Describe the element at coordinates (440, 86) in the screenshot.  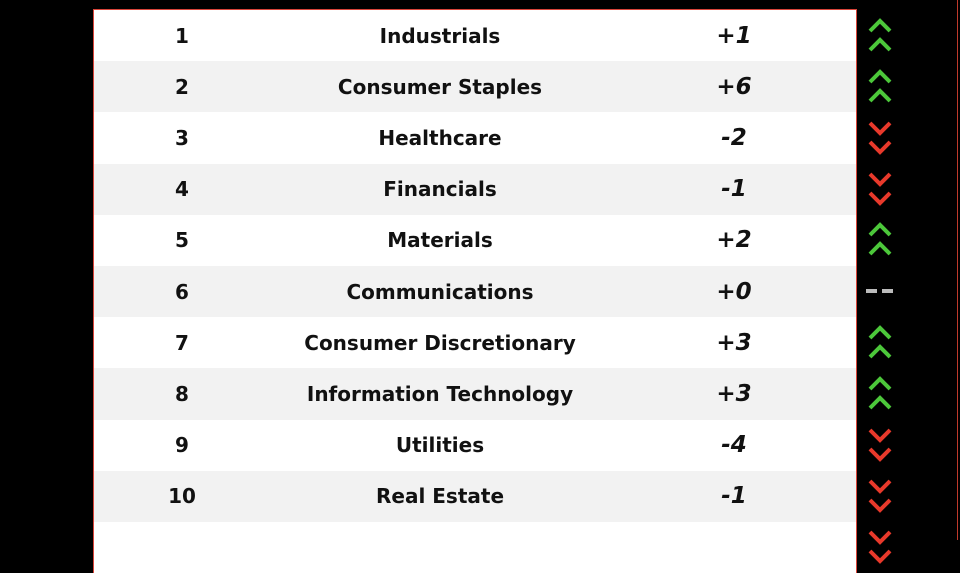
I see `sector-cell: Consumer Staples` at that location.